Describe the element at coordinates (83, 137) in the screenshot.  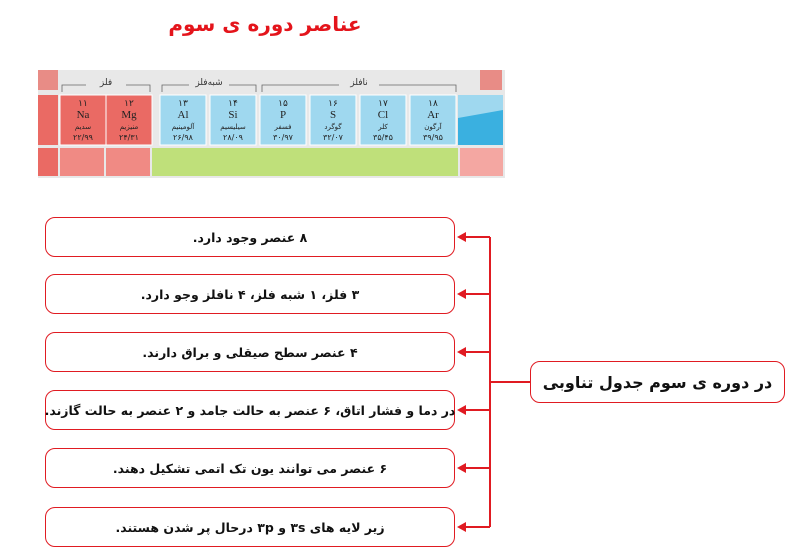
I see `element-mass: ۲۲/۹۹` at that location.